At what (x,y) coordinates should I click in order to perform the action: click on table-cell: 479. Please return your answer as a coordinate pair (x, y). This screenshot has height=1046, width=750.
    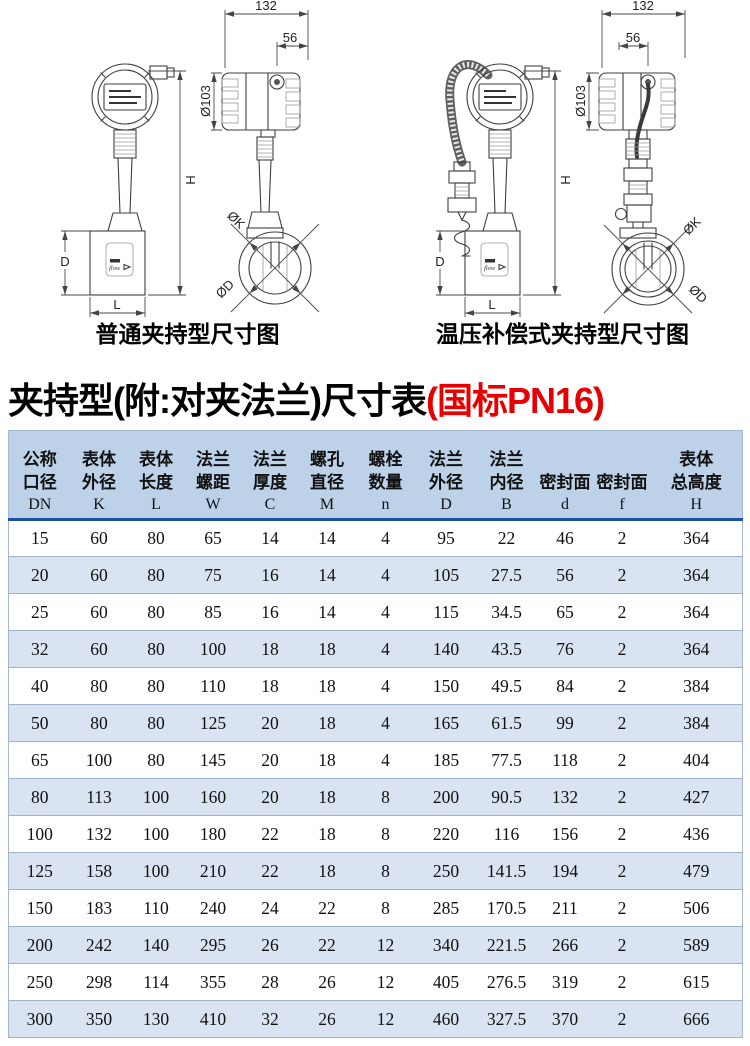
    Looking at the image, I should click on (696, 870).